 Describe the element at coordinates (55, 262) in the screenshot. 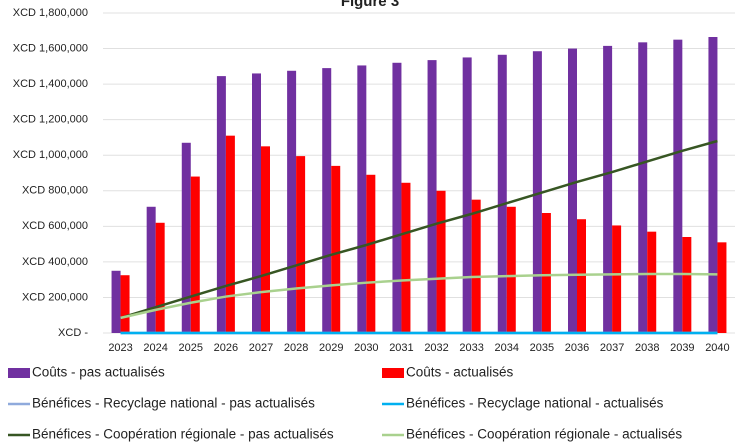

I see `y-tick-label: XCD 400,000` at that location.